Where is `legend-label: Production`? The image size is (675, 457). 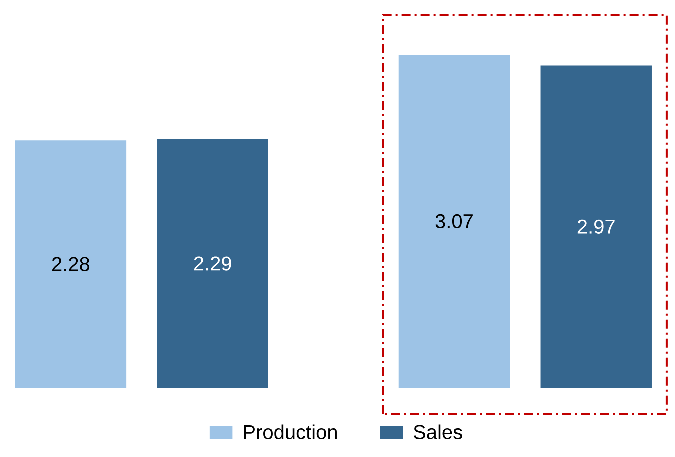
legend-label: Production is located at coordinates (290, 432).